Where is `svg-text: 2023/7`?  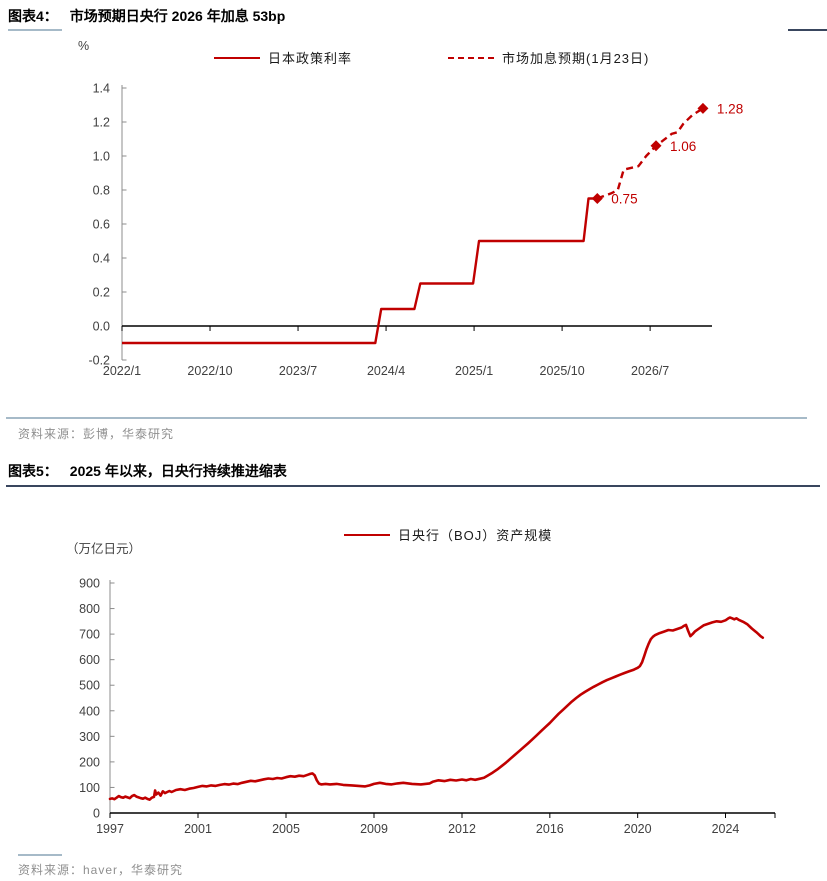 svg-text: 2023/7 is located at coordinates (298, 371).